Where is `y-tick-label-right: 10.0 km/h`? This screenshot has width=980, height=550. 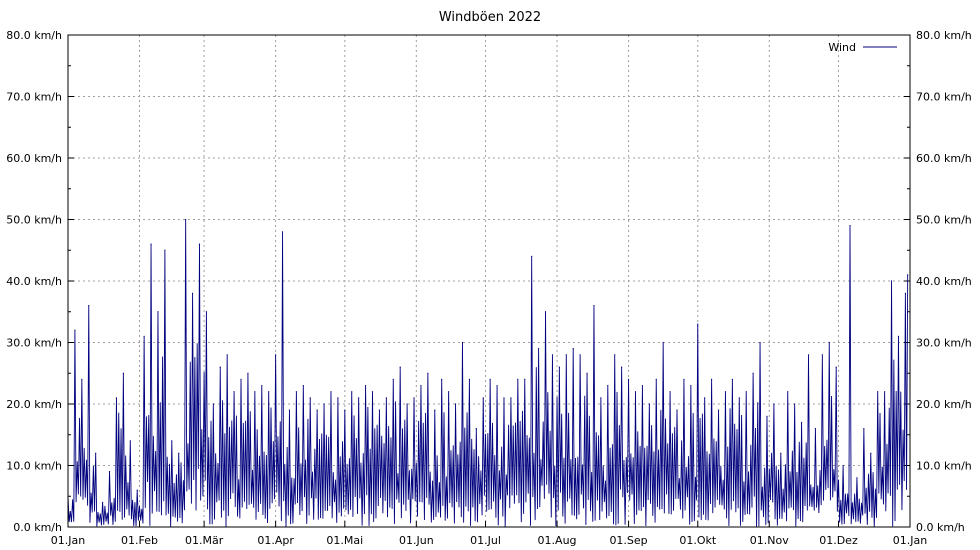
y-tick-label-right: 10.0 km/h is located at coordinates (944, 466).